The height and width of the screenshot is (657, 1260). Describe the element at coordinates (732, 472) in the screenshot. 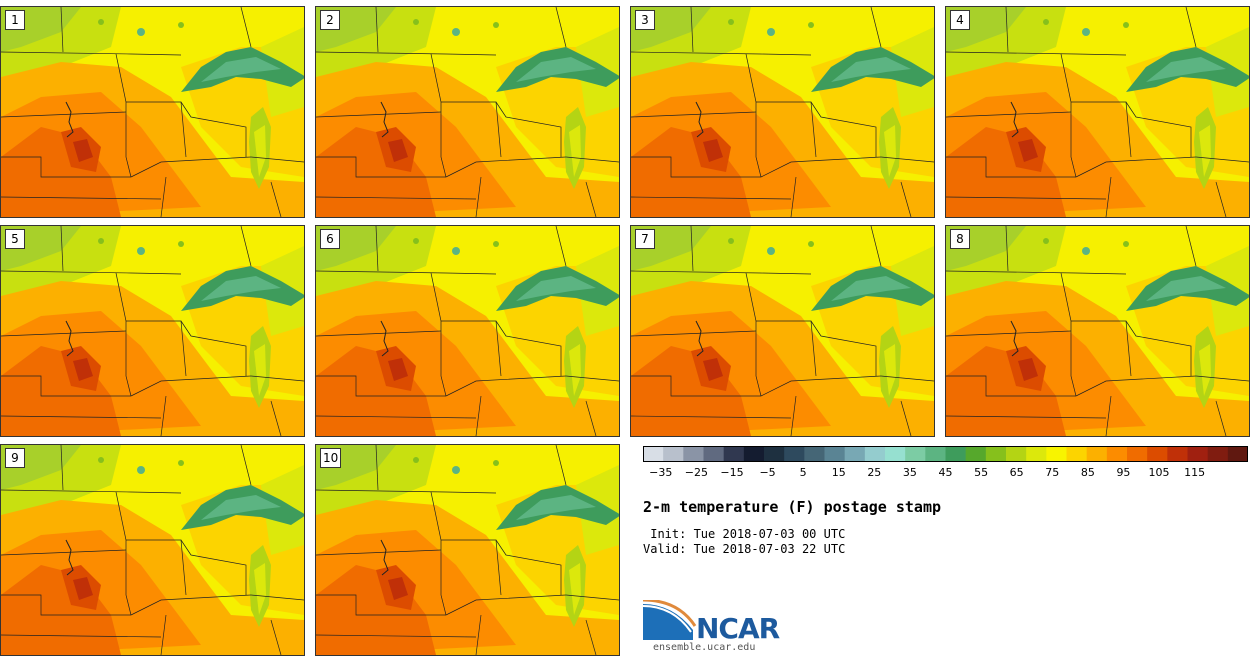

I see `colorbar-tick-label: −15` at that location.